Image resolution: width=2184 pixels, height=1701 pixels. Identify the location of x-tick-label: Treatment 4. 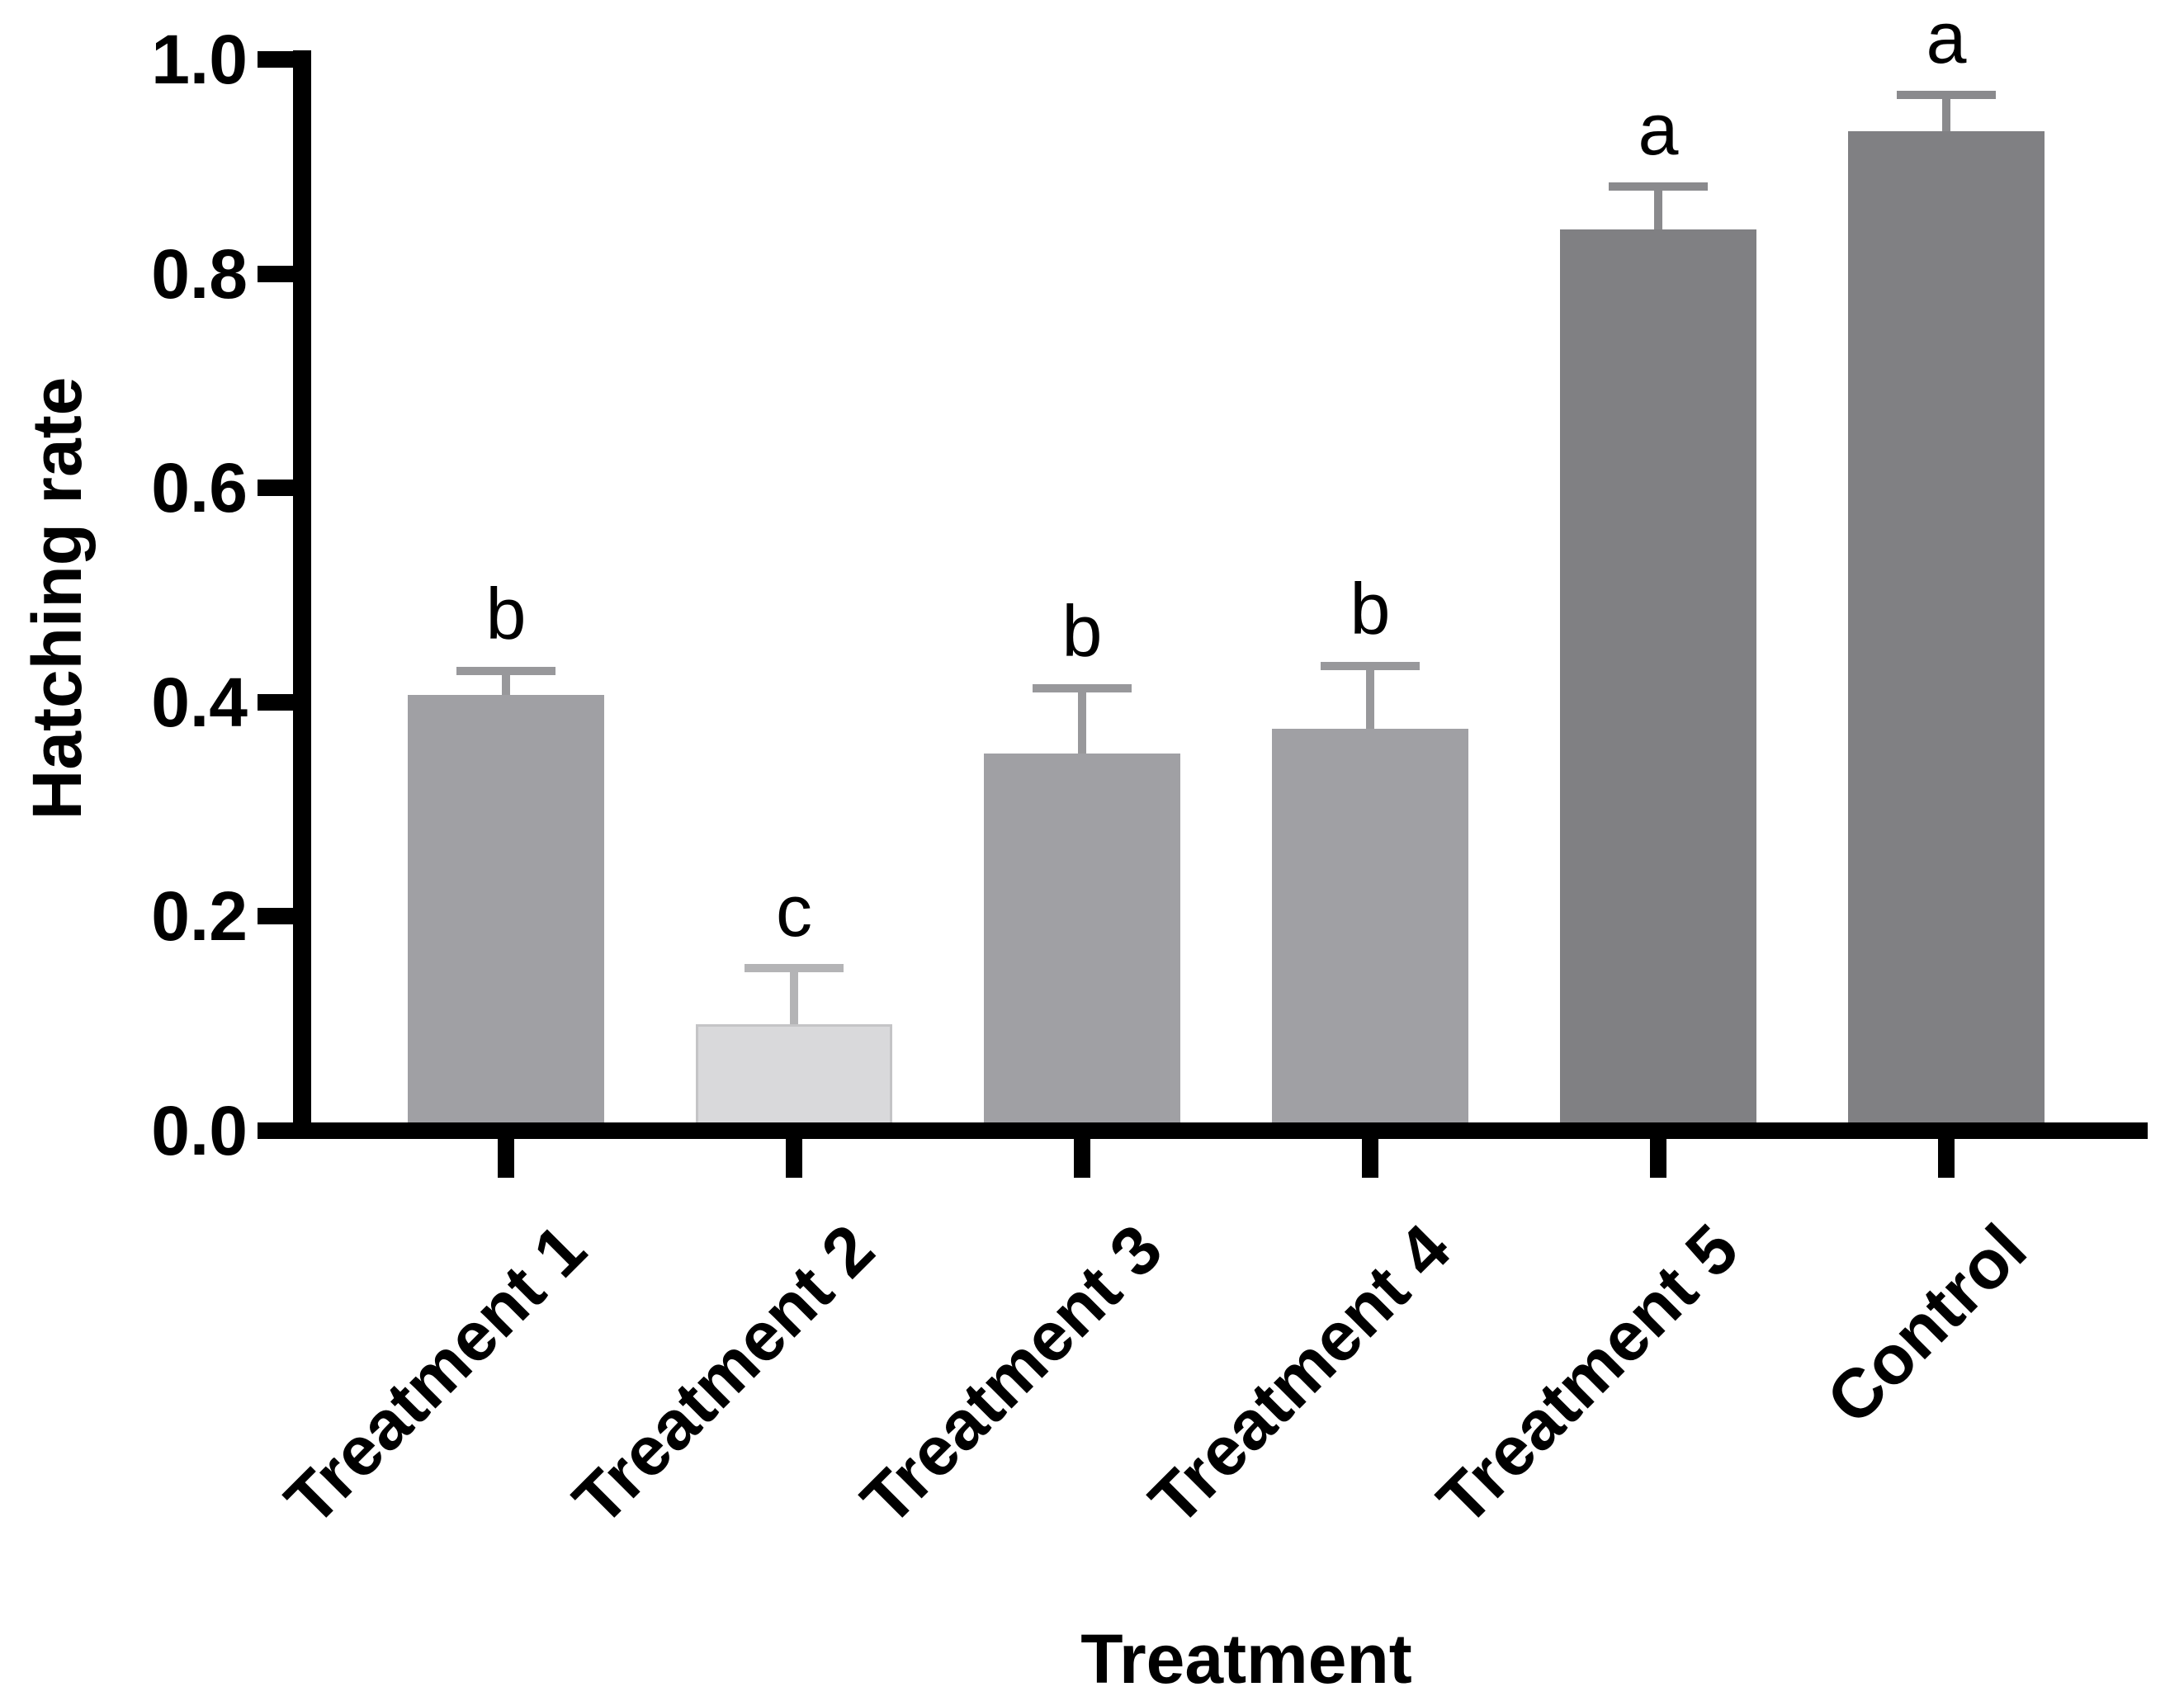
(1300, 1374).